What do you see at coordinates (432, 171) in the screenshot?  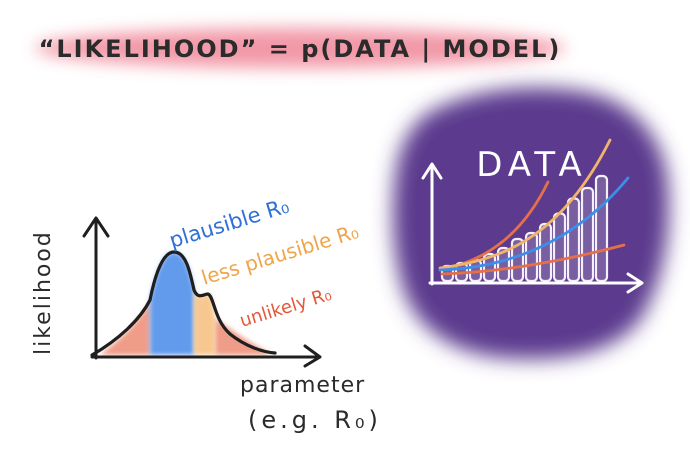 I see `data-y-axis-arrowhead` at bounding box center [432, 171].